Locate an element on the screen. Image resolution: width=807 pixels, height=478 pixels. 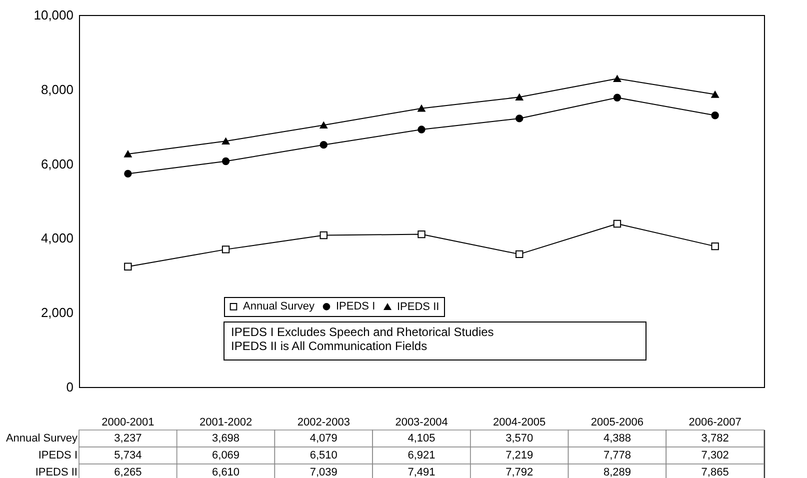
y-tick-label: 4,000 is located at coordinates (57, 238).